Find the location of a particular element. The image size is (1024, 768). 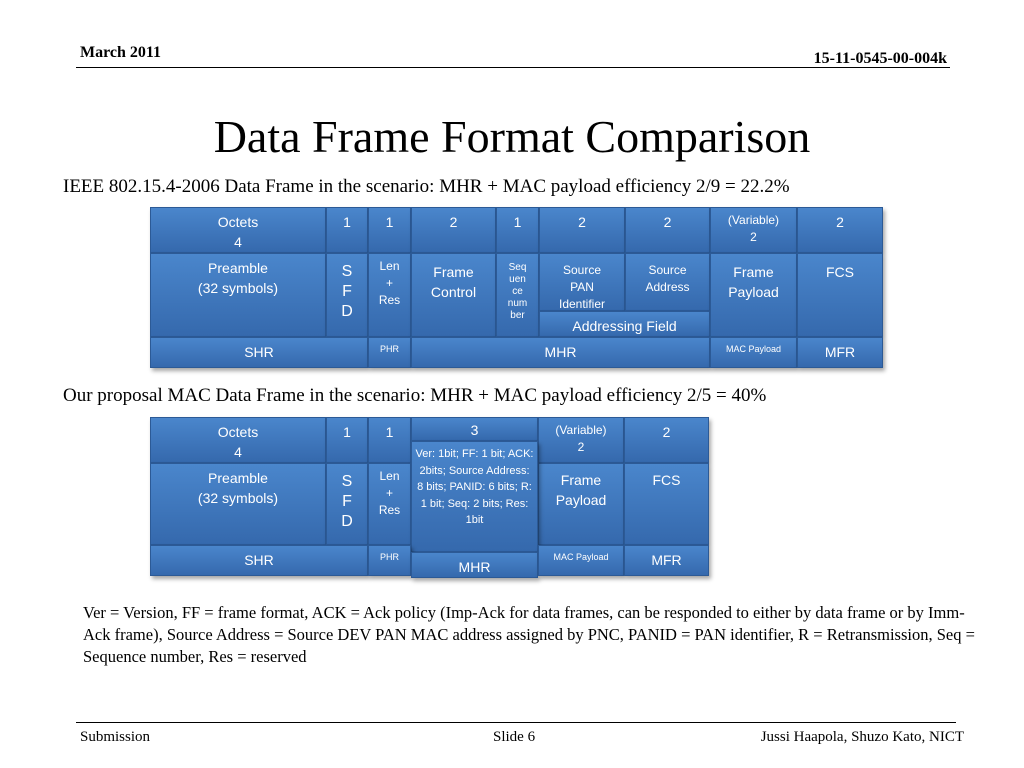

slide-title: Data Frame Format Comparison is located at coordinates (512, 136).